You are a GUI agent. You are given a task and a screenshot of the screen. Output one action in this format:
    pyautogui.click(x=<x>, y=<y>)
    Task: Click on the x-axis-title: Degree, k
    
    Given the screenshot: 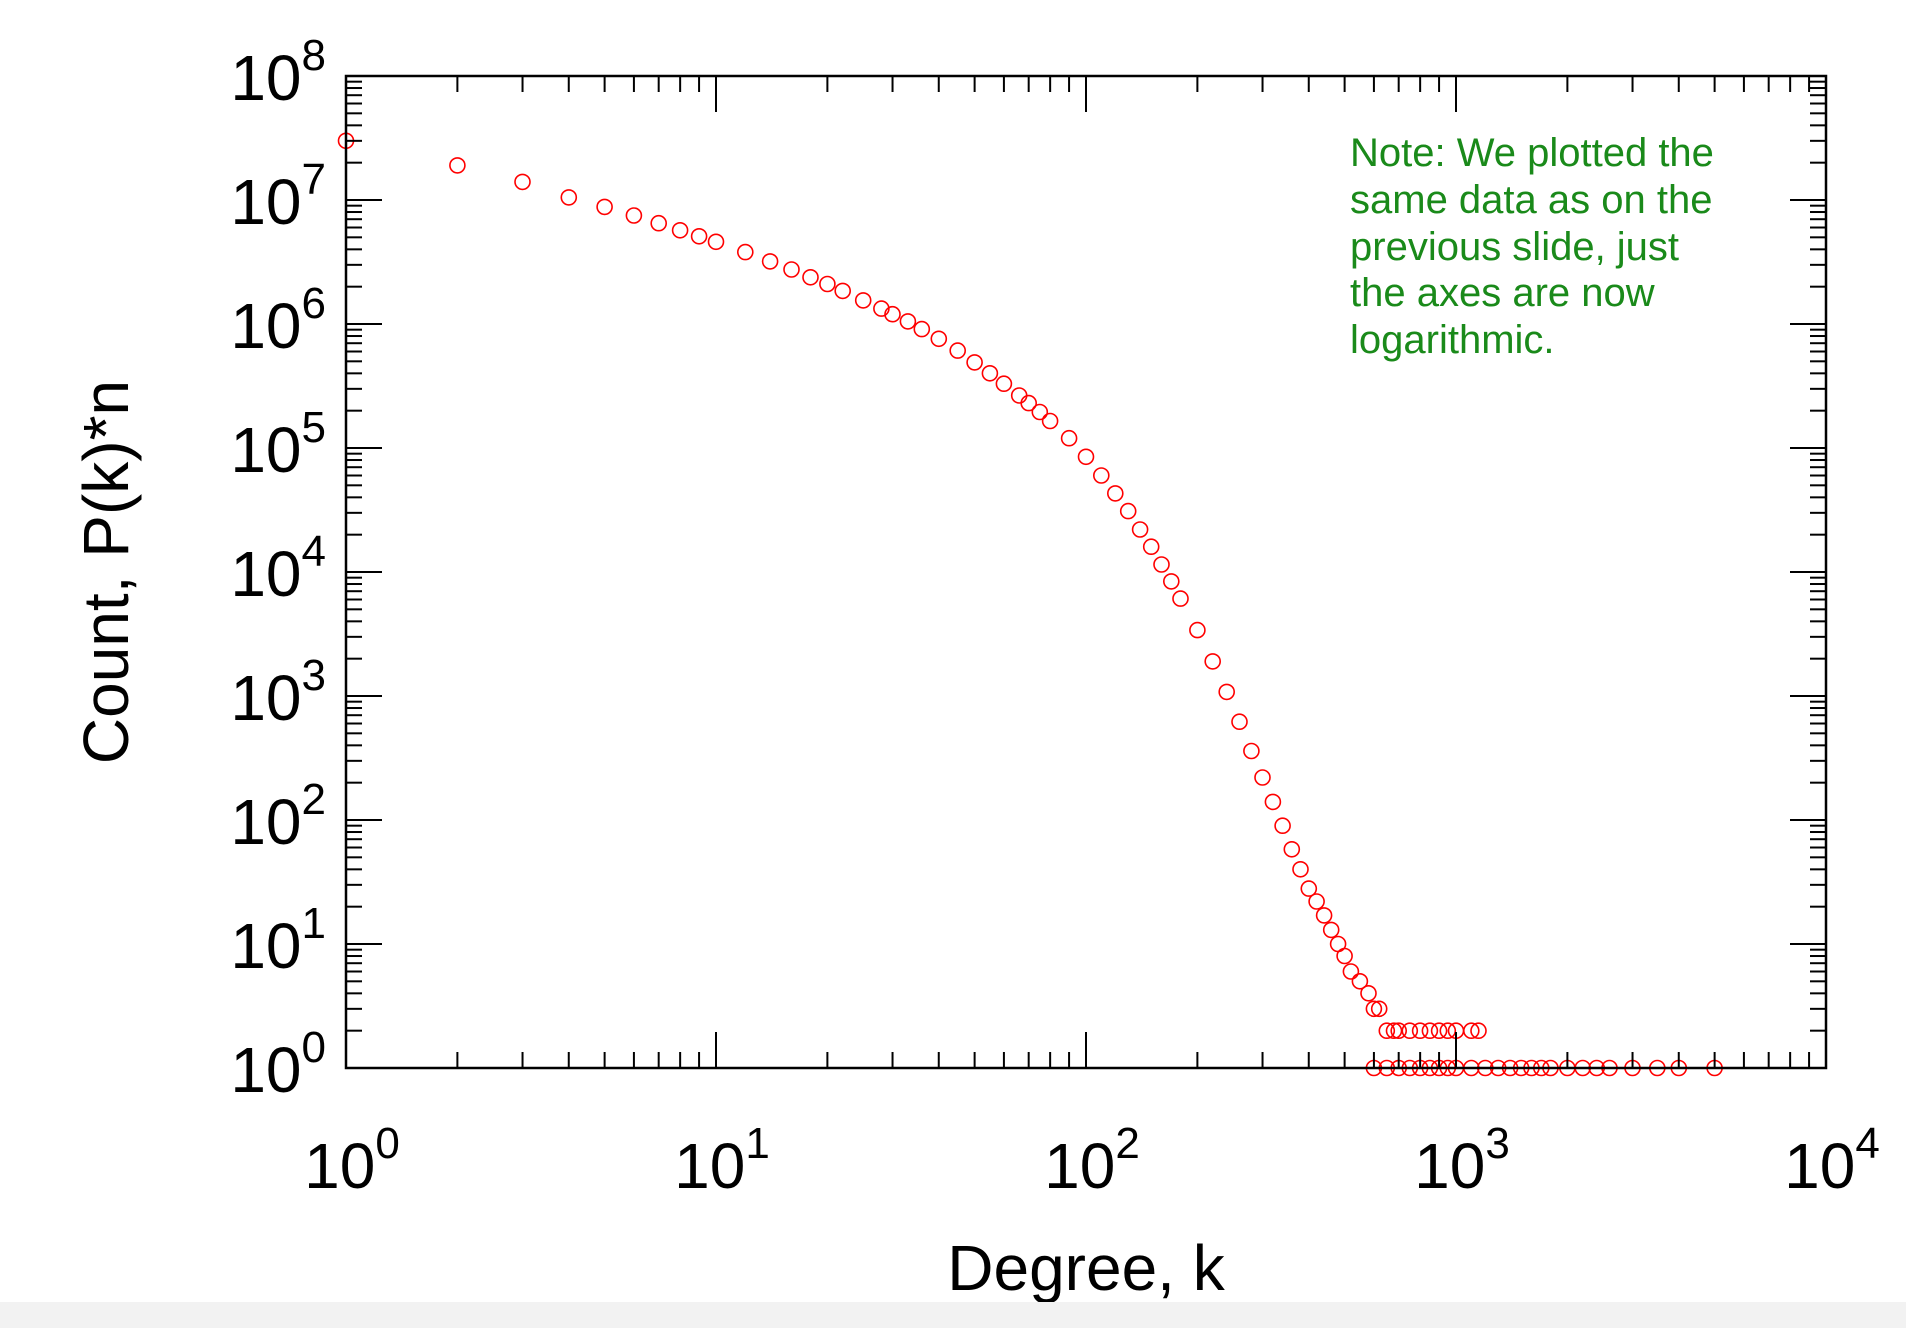 What is the action you would take?
    pyautogui.click(x=1086, y=1268)
    